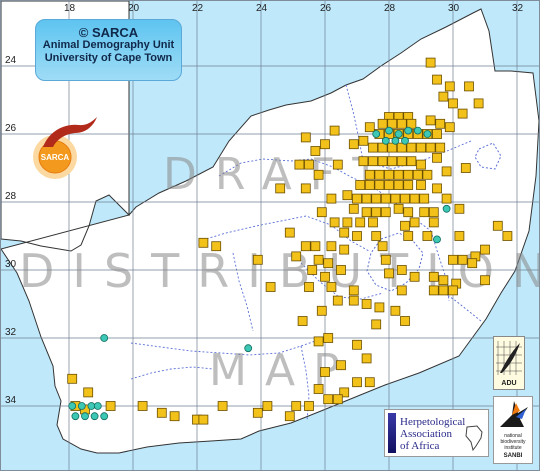 This screenshot has width=540, height=471. I want to click on lizard-icon, so click(70, 132).